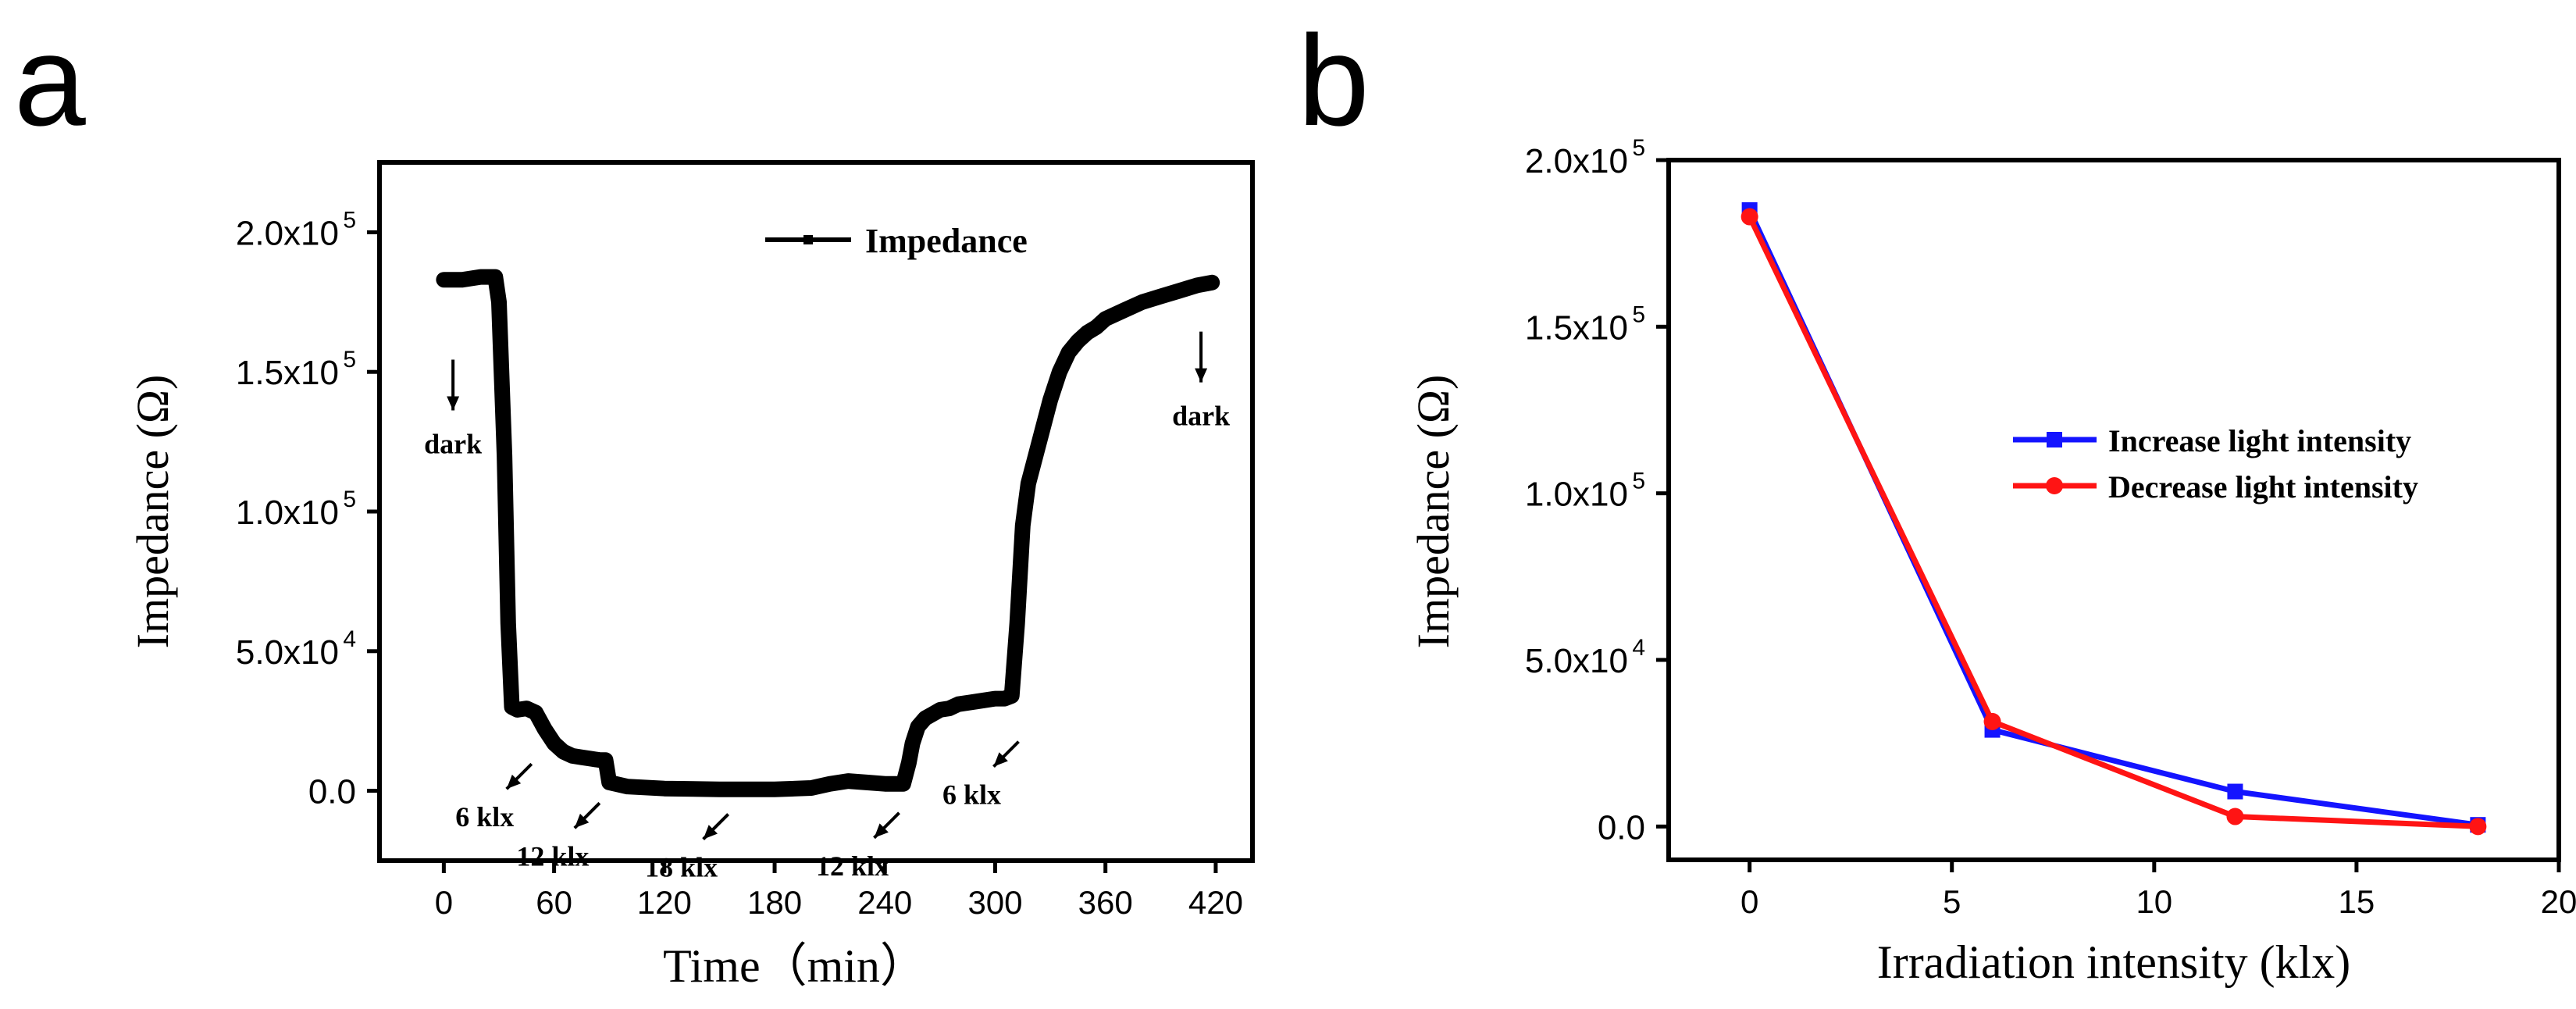 This screenshot has height=1009, width=2576. I want to click on panel-letter-a: a, so click(50, 80).